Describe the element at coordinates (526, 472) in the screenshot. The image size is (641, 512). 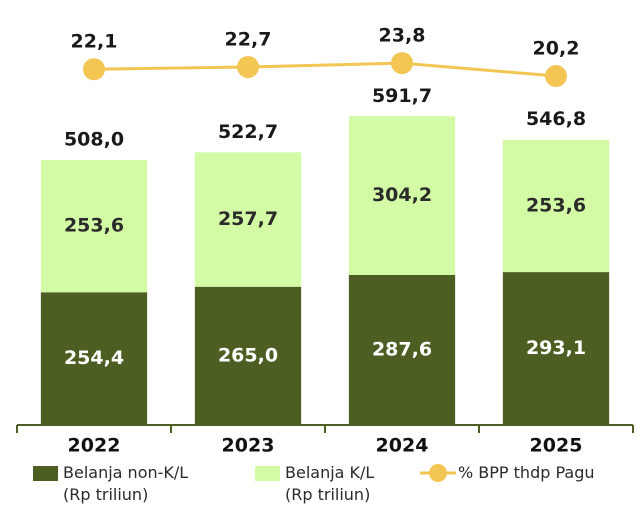
I see `legend-label: % BPP thdp Pagu` at that location.